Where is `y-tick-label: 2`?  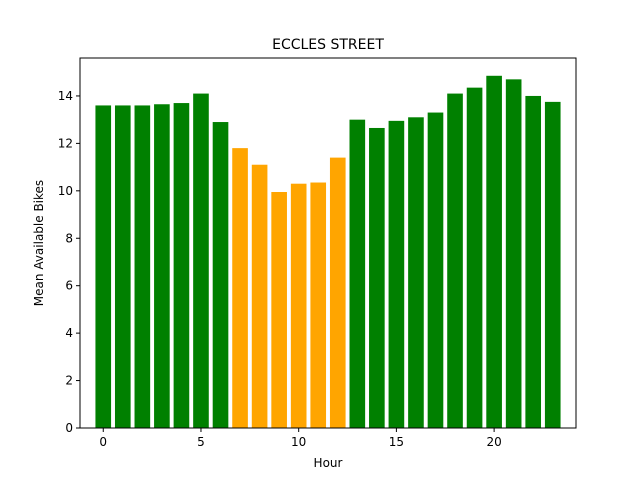 y-tick-label: 2 is located at coordinates (69, 381).